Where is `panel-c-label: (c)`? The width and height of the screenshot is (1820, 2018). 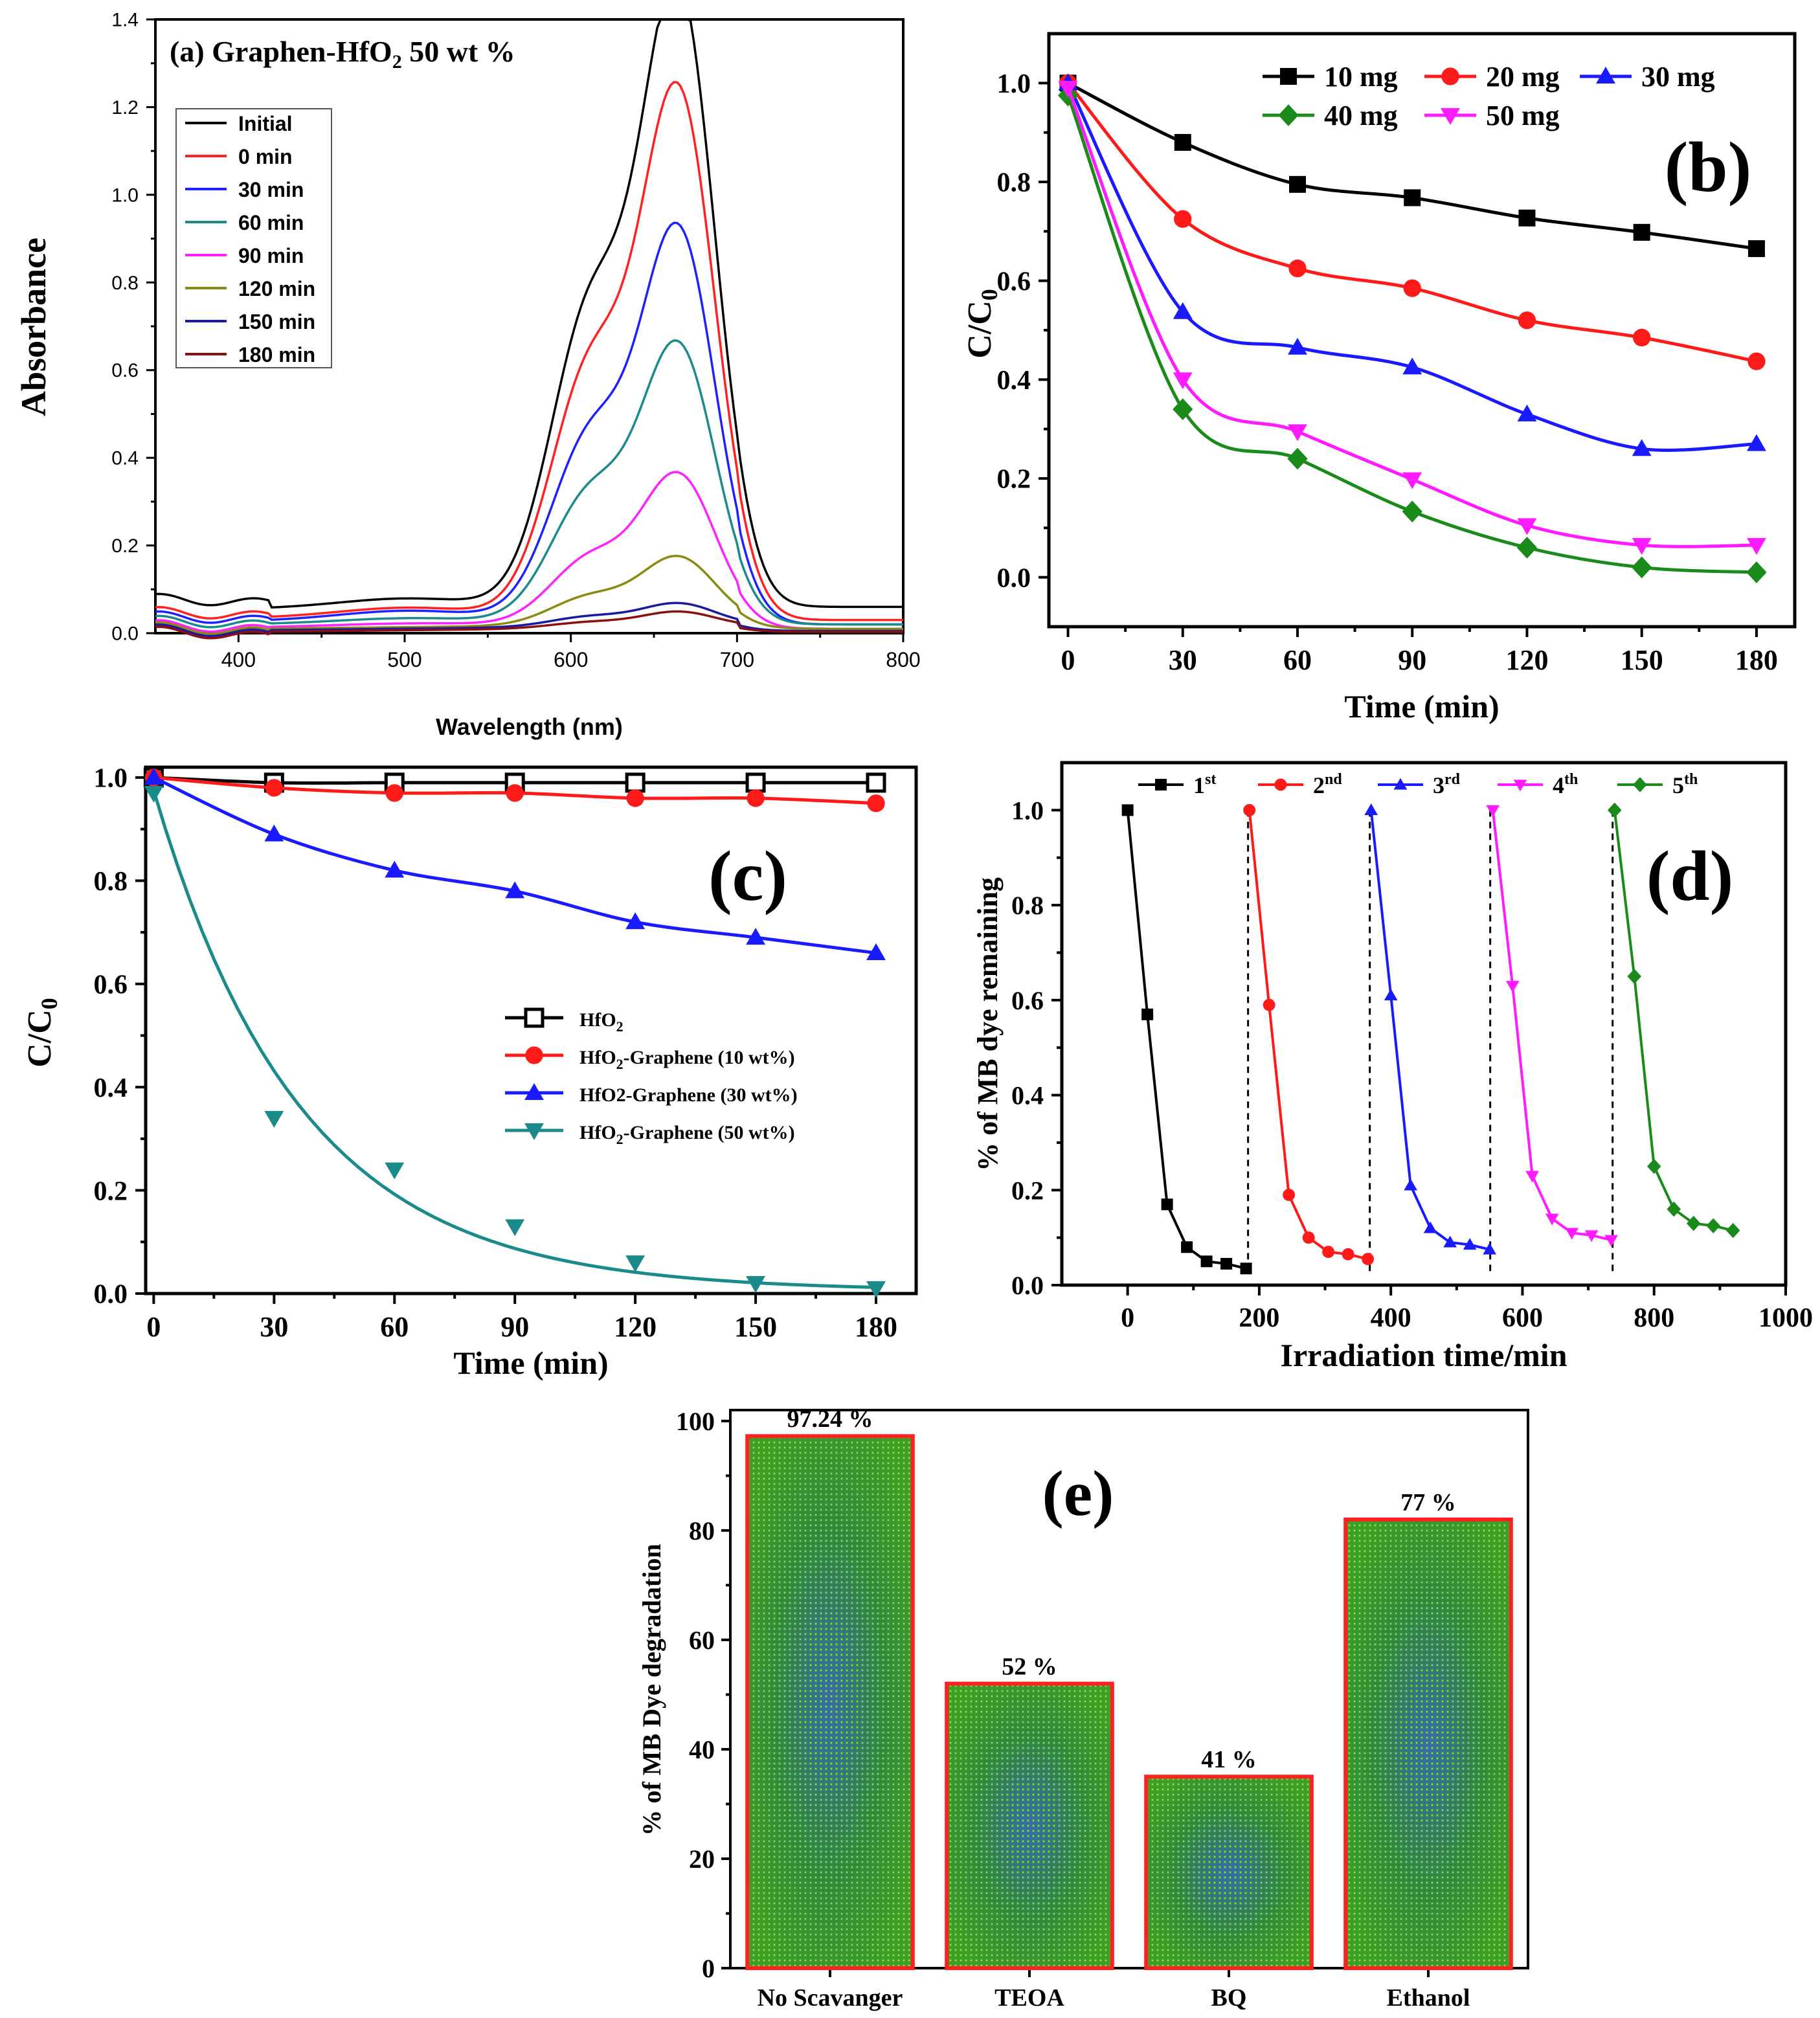
panel-c-label: (c) is located at coordinates (747, 875).